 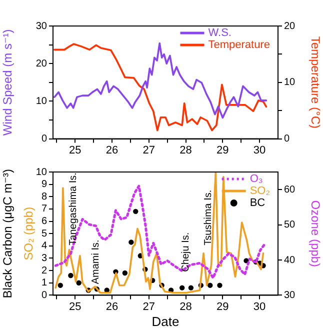 What do you see at coordinates (287, 139) in the screenshot?
I see `y2-tick-label: 0` at bounding box center [287, 139].